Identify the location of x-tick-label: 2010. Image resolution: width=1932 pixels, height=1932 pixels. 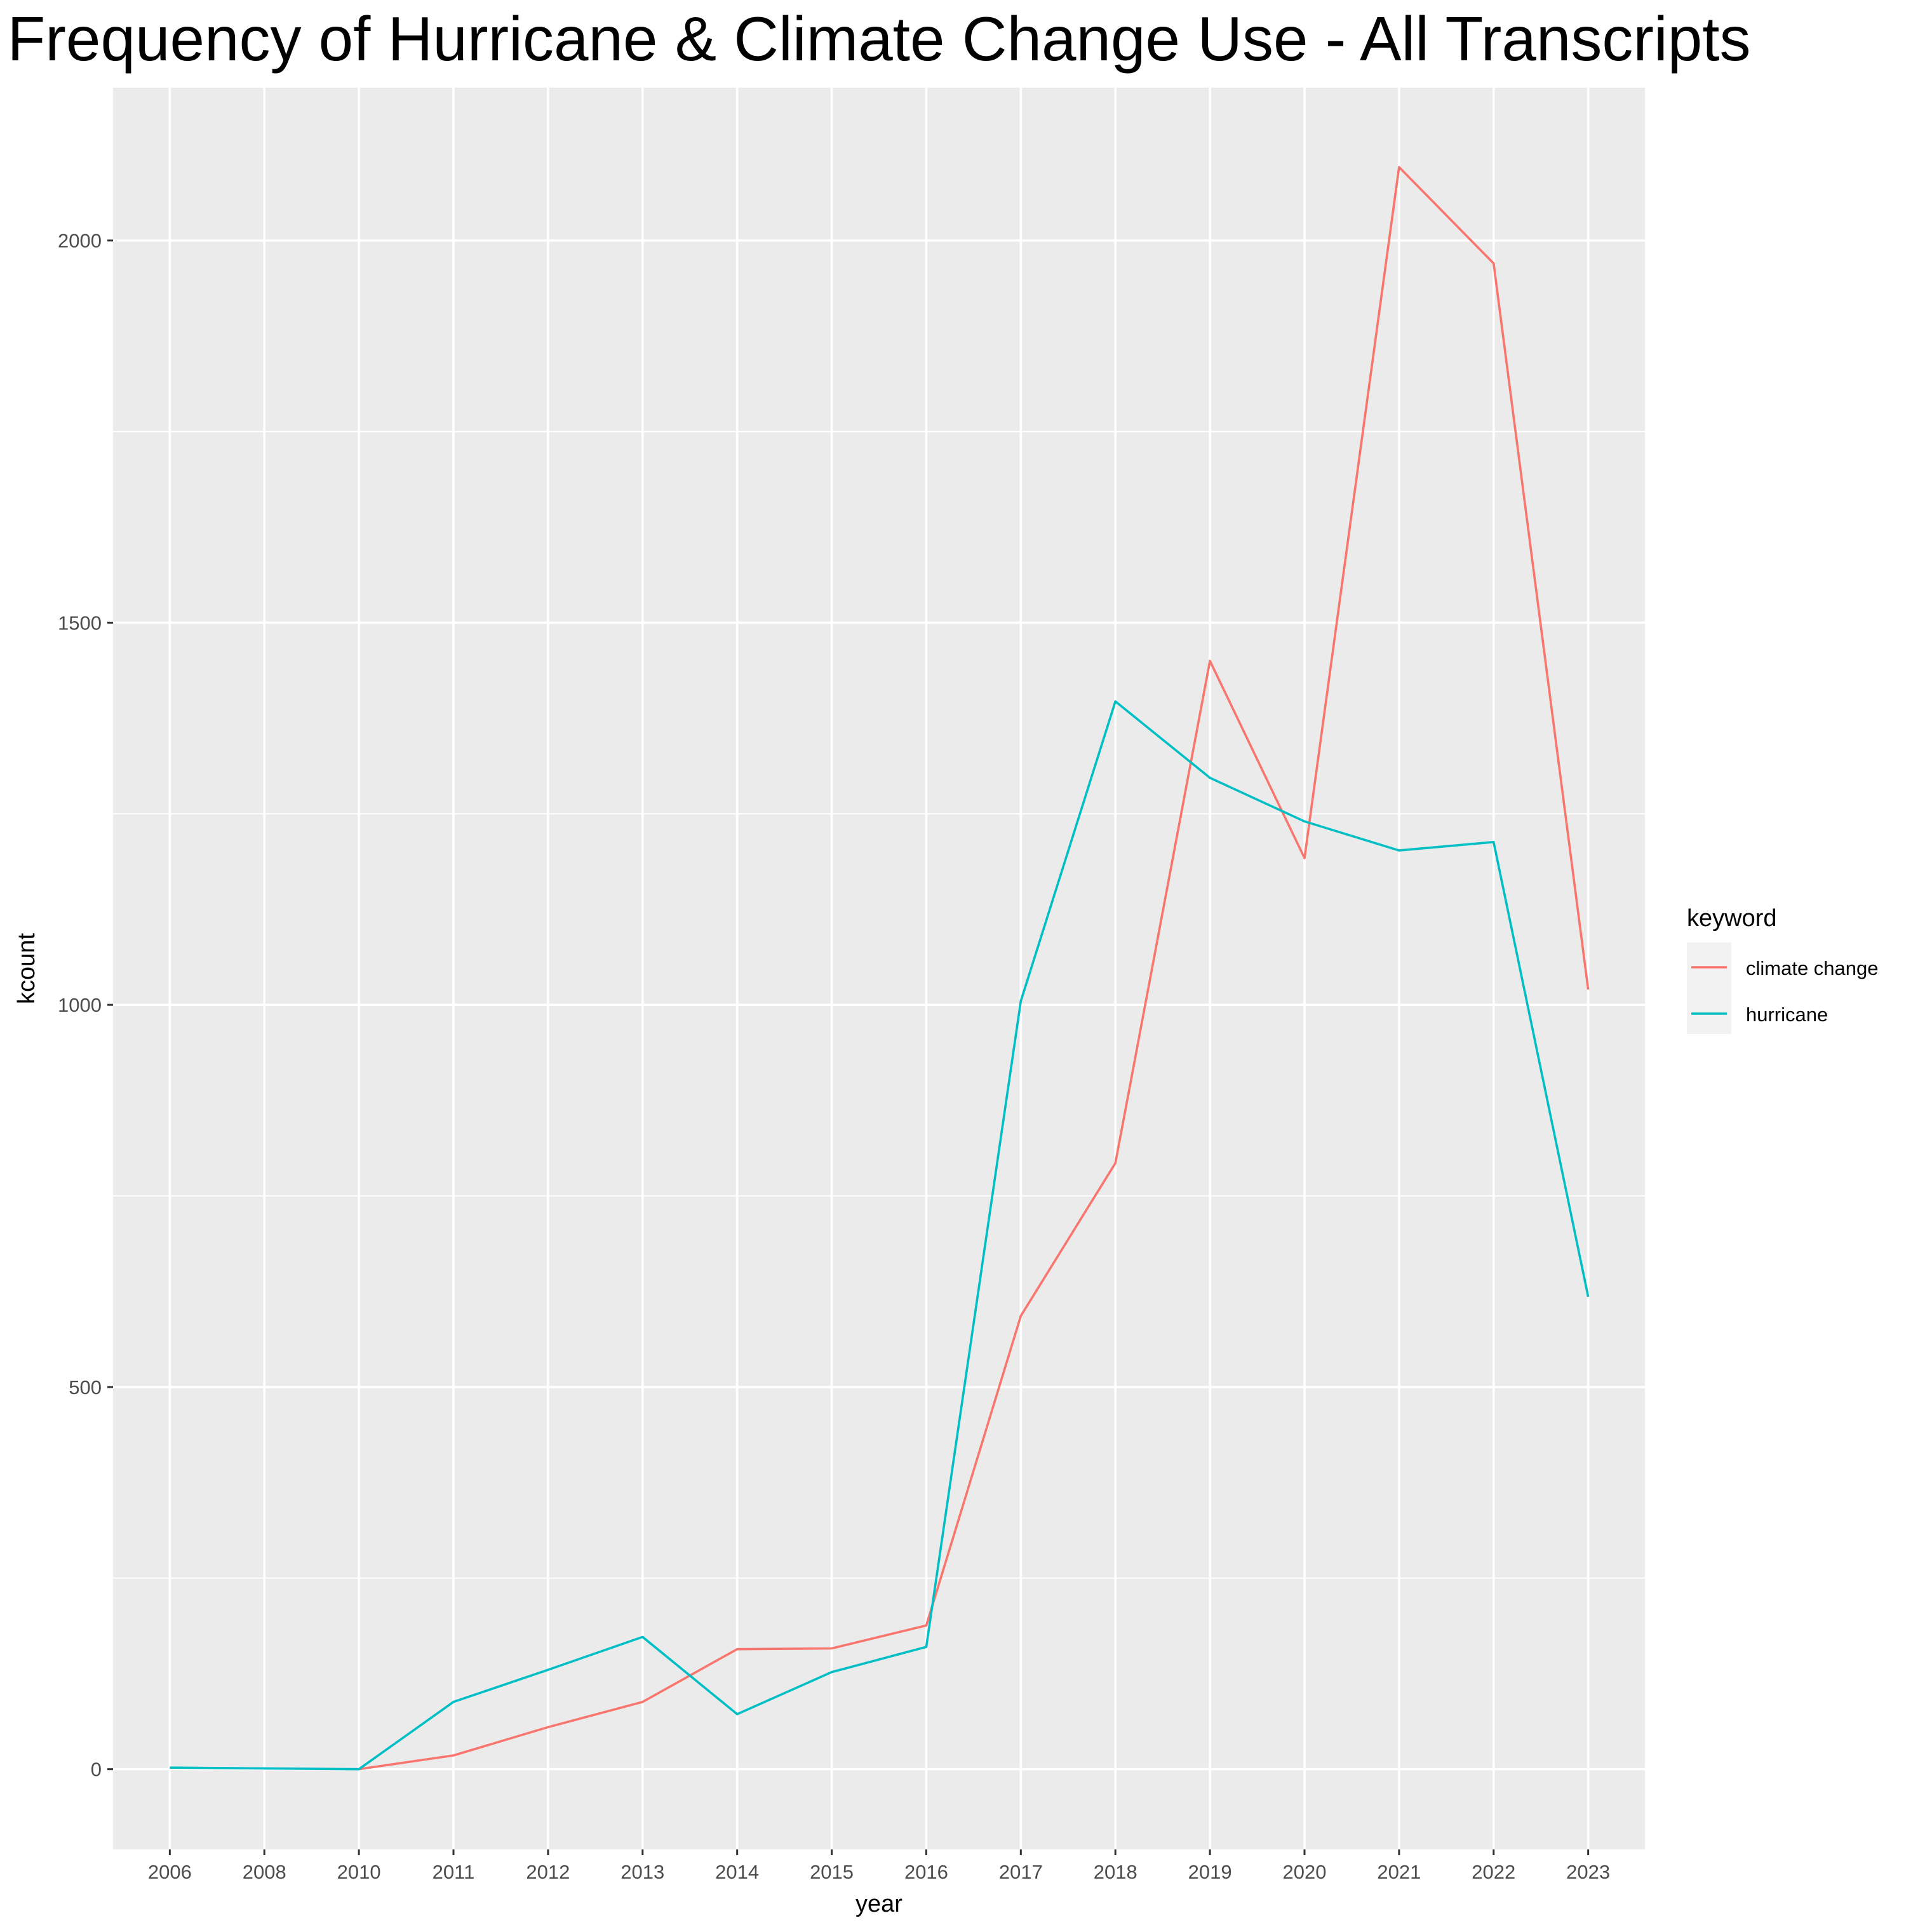
(359, 1872).